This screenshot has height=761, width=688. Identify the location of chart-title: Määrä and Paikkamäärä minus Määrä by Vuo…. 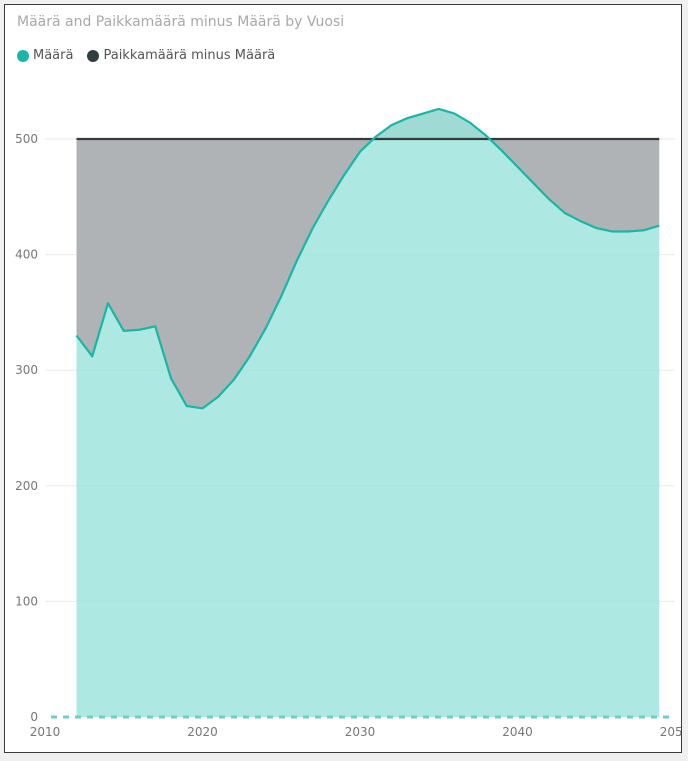
(181, 22).